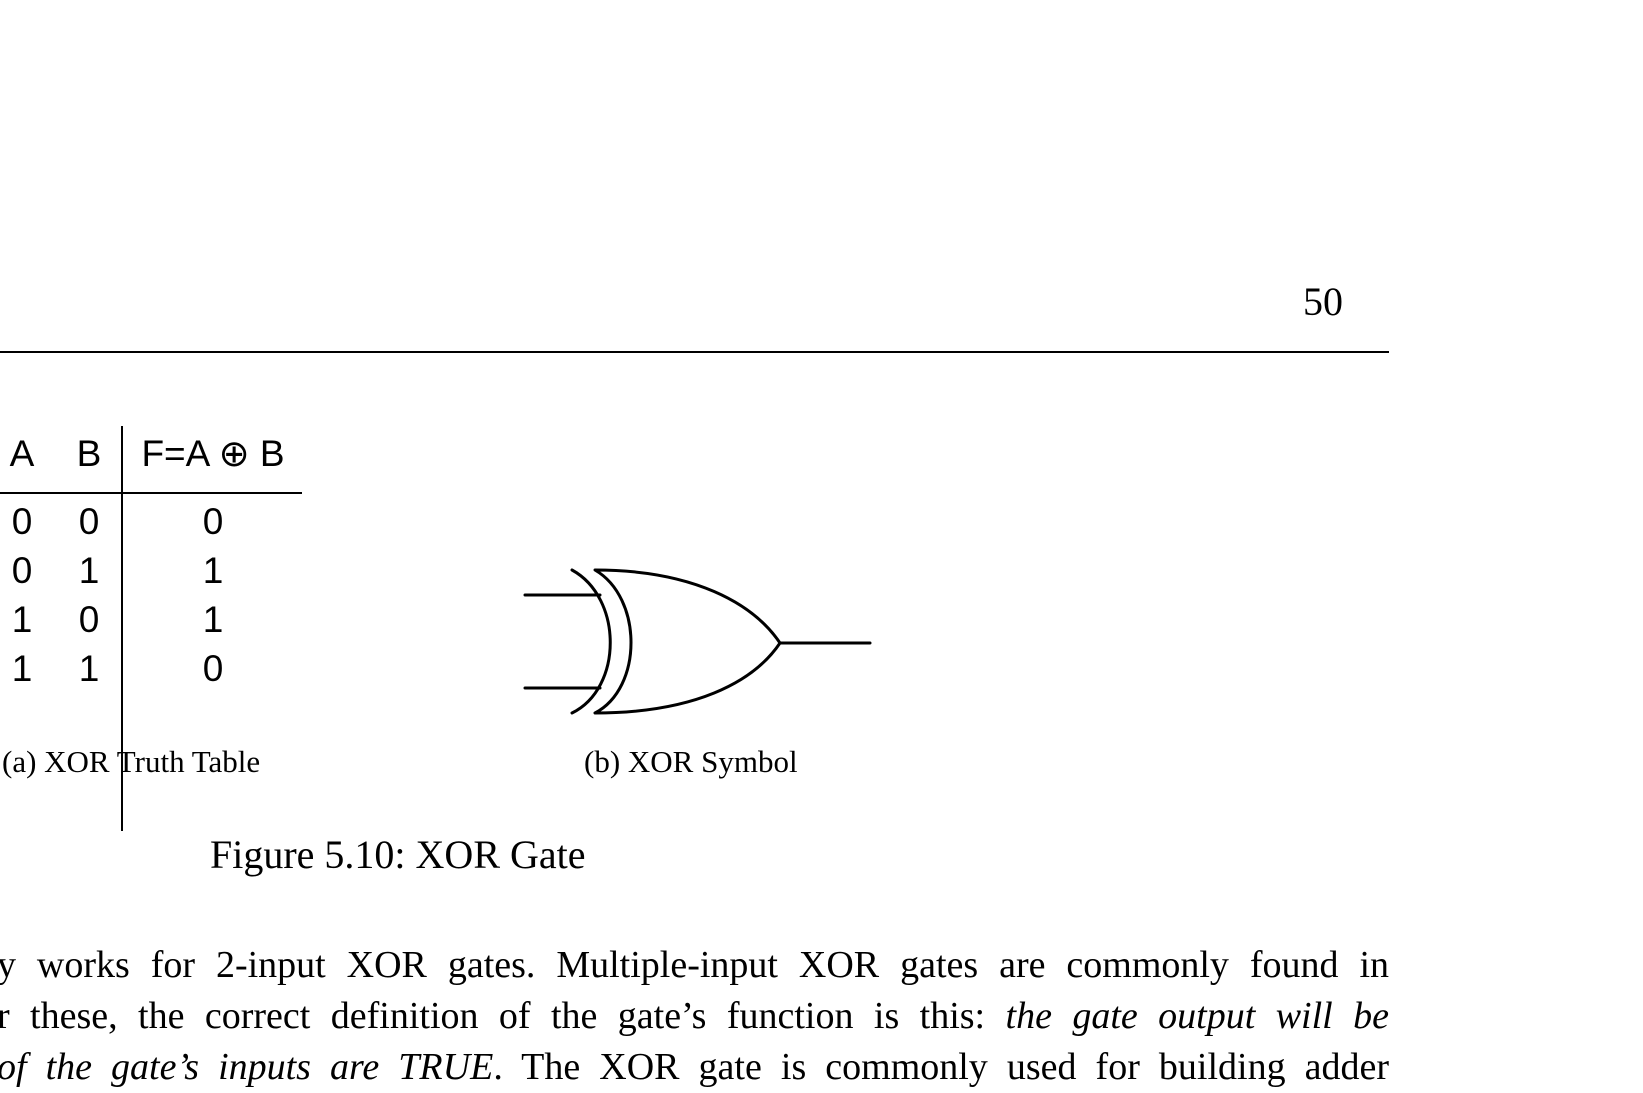 The width and height of the screenshot is (1643, 1093). Describe the element at coordinates (89, 453) in the screenshot. I see `truth-table-header-b: B` at that location.